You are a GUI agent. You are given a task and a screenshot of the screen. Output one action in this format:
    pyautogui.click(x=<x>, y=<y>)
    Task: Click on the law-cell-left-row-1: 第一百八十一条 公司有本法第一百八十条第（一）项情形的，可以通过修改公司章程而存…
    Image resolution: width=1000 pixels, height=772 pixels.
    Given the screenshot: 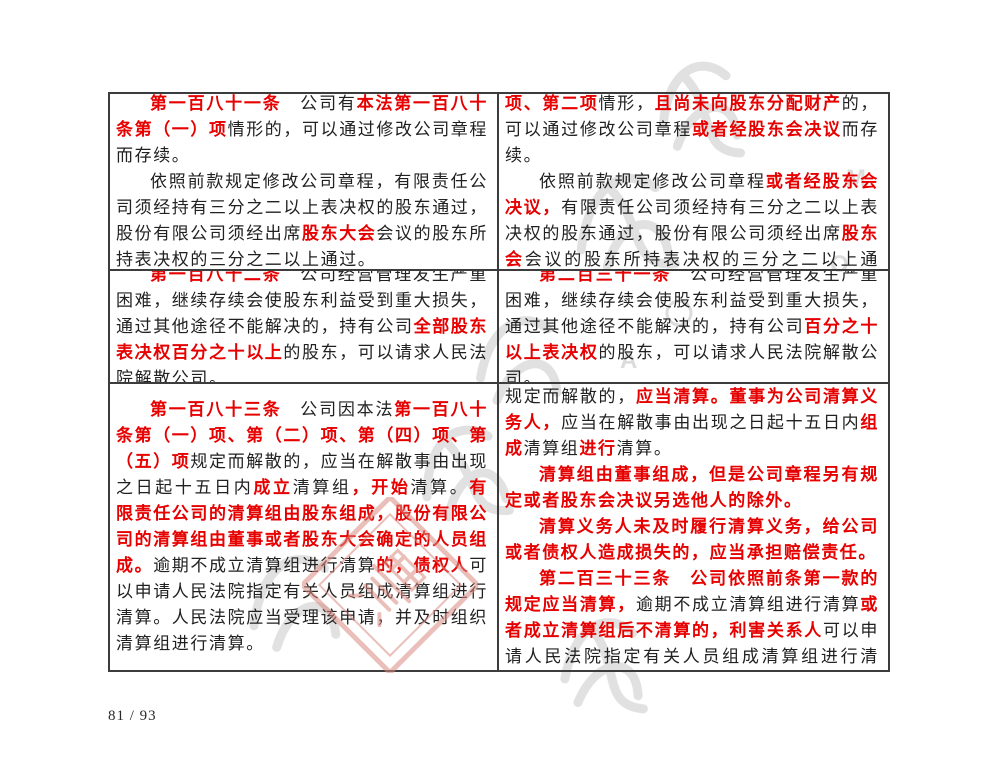 What is the action you would take?
    pyautogui.click(x=304, y=182)
    